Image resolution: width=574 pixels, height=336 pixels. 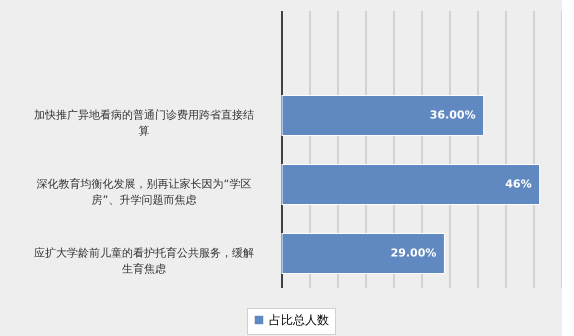 I want to click on data-label: 46%, so click(x=518, y=184).